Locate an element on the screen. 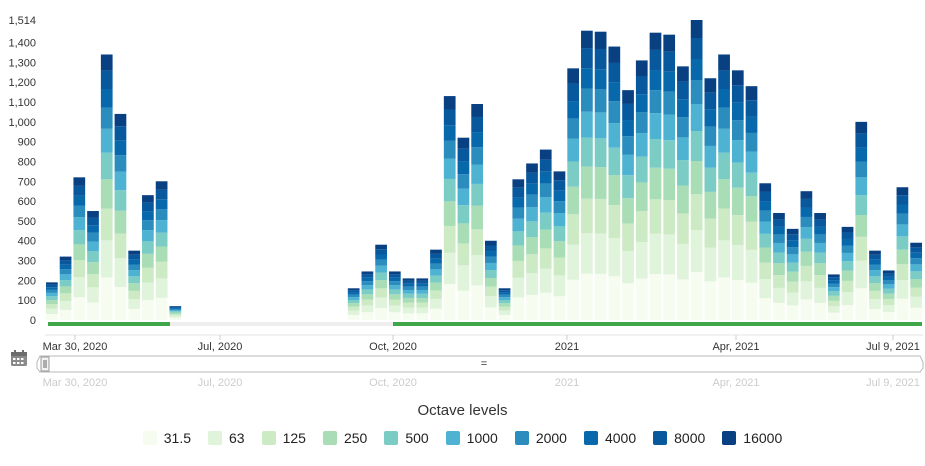 The image size is (925, 466). legend-item-16000: 16000 is located at coordinates (752, 438).